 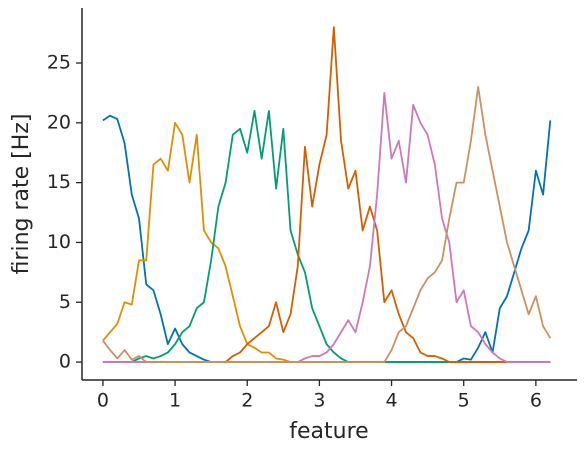 What do you see at coordinates (464, 401) in the screenshot?
I see `x-tick-label: 5` at bounding box center [464, 401].